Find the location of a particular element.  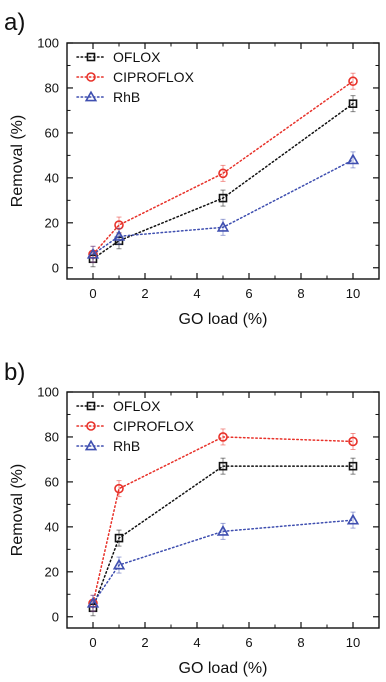

panel-label: b) is located at coordinates (14, 372).